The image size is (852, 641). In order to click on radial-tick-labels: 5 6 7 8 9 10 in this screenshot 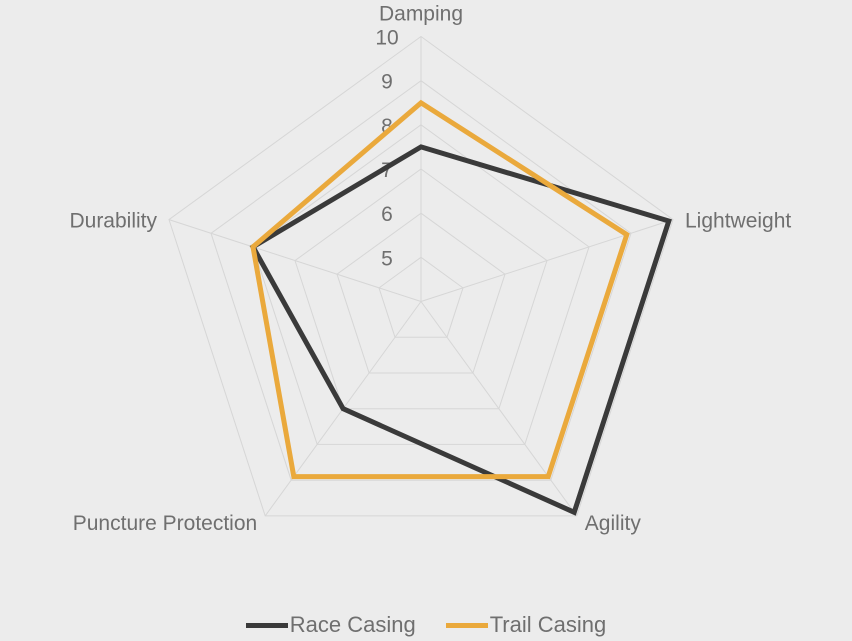, I will do `click(386, 149)`.